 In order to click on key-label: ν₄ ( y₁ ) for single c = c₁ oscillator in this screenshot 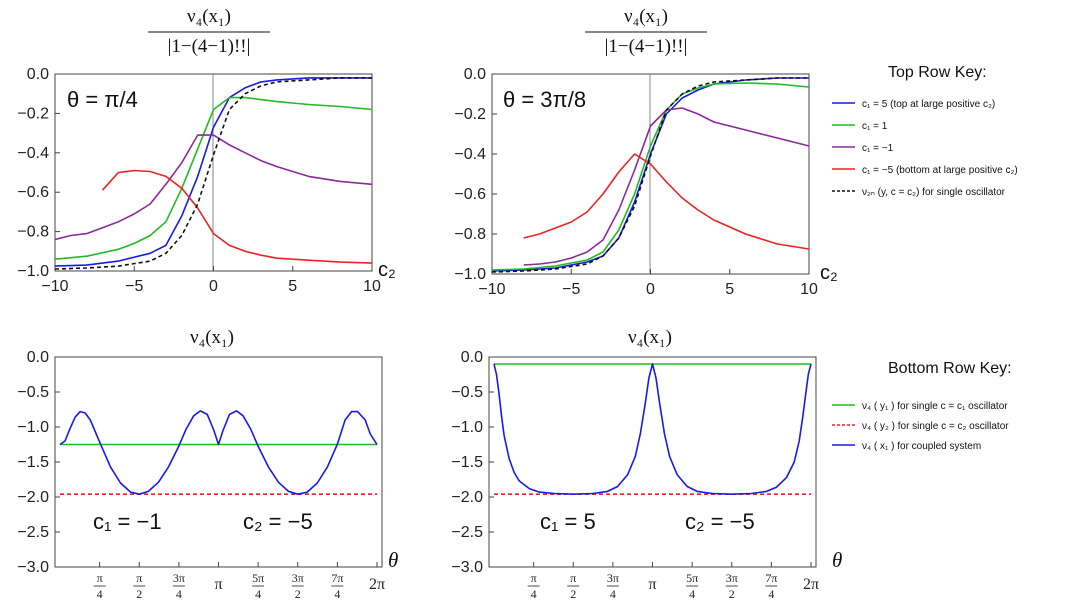, I will do `click(935, 406)`.